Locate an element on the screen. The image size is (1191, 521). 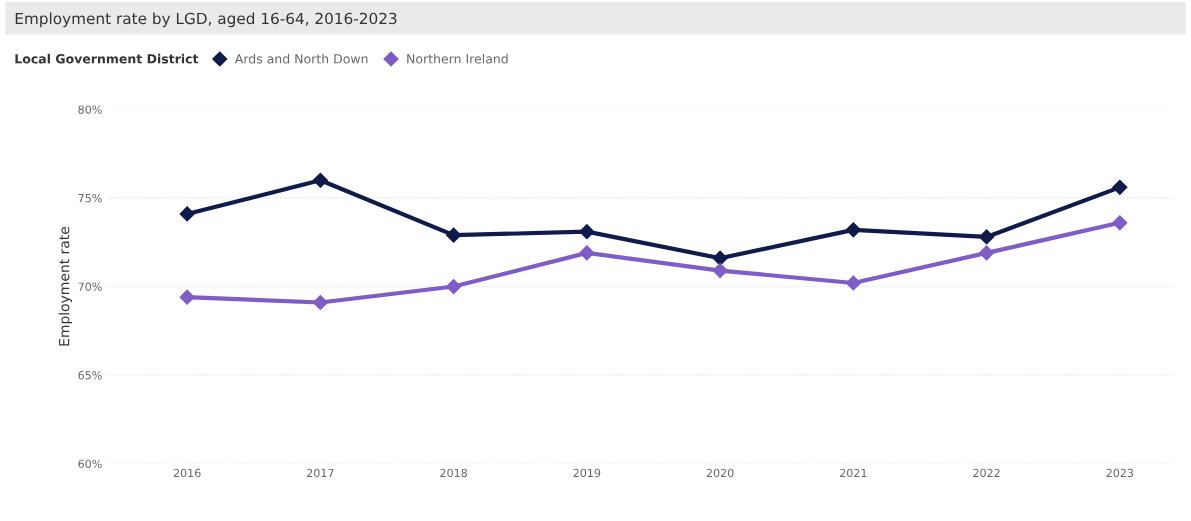
x-tick-label: 2022 is located at coordinates (986, 473).